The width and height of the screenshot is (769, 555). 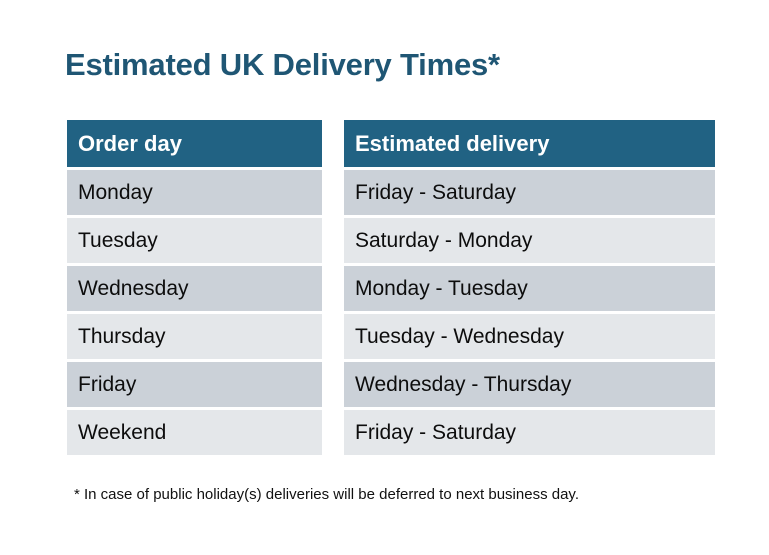 What do you see at coordinates (529, 384) in the screenshot?
I see `cell-estimated-delivery: Wednesday - Thursday` at bounding box center [529, 384].